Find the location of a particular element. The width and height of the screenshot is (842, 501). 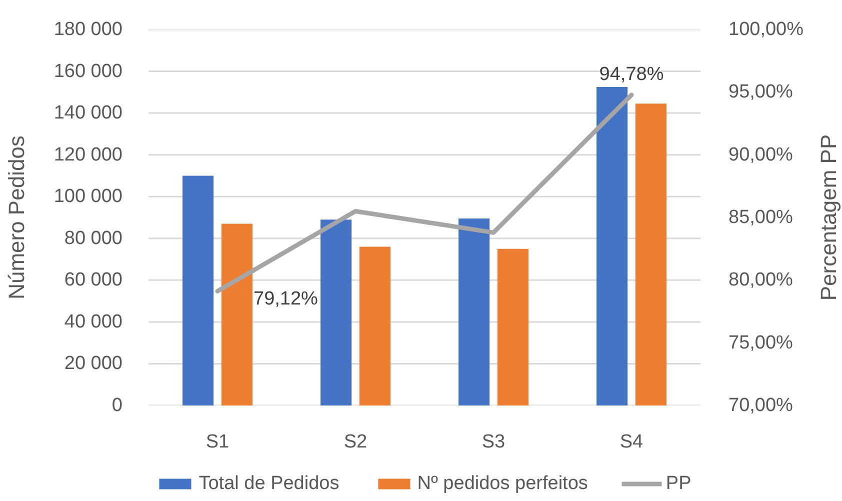

y2-tick-label: 75,00% is located at coordinates (761, 343).